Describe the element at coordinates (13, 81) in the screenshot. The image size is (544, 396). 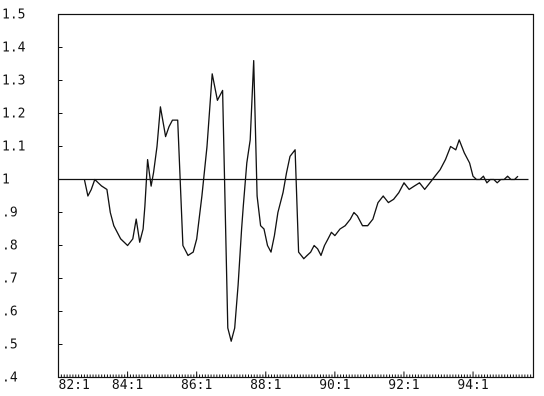
I see `y-tick-label: 1.3` at that location.